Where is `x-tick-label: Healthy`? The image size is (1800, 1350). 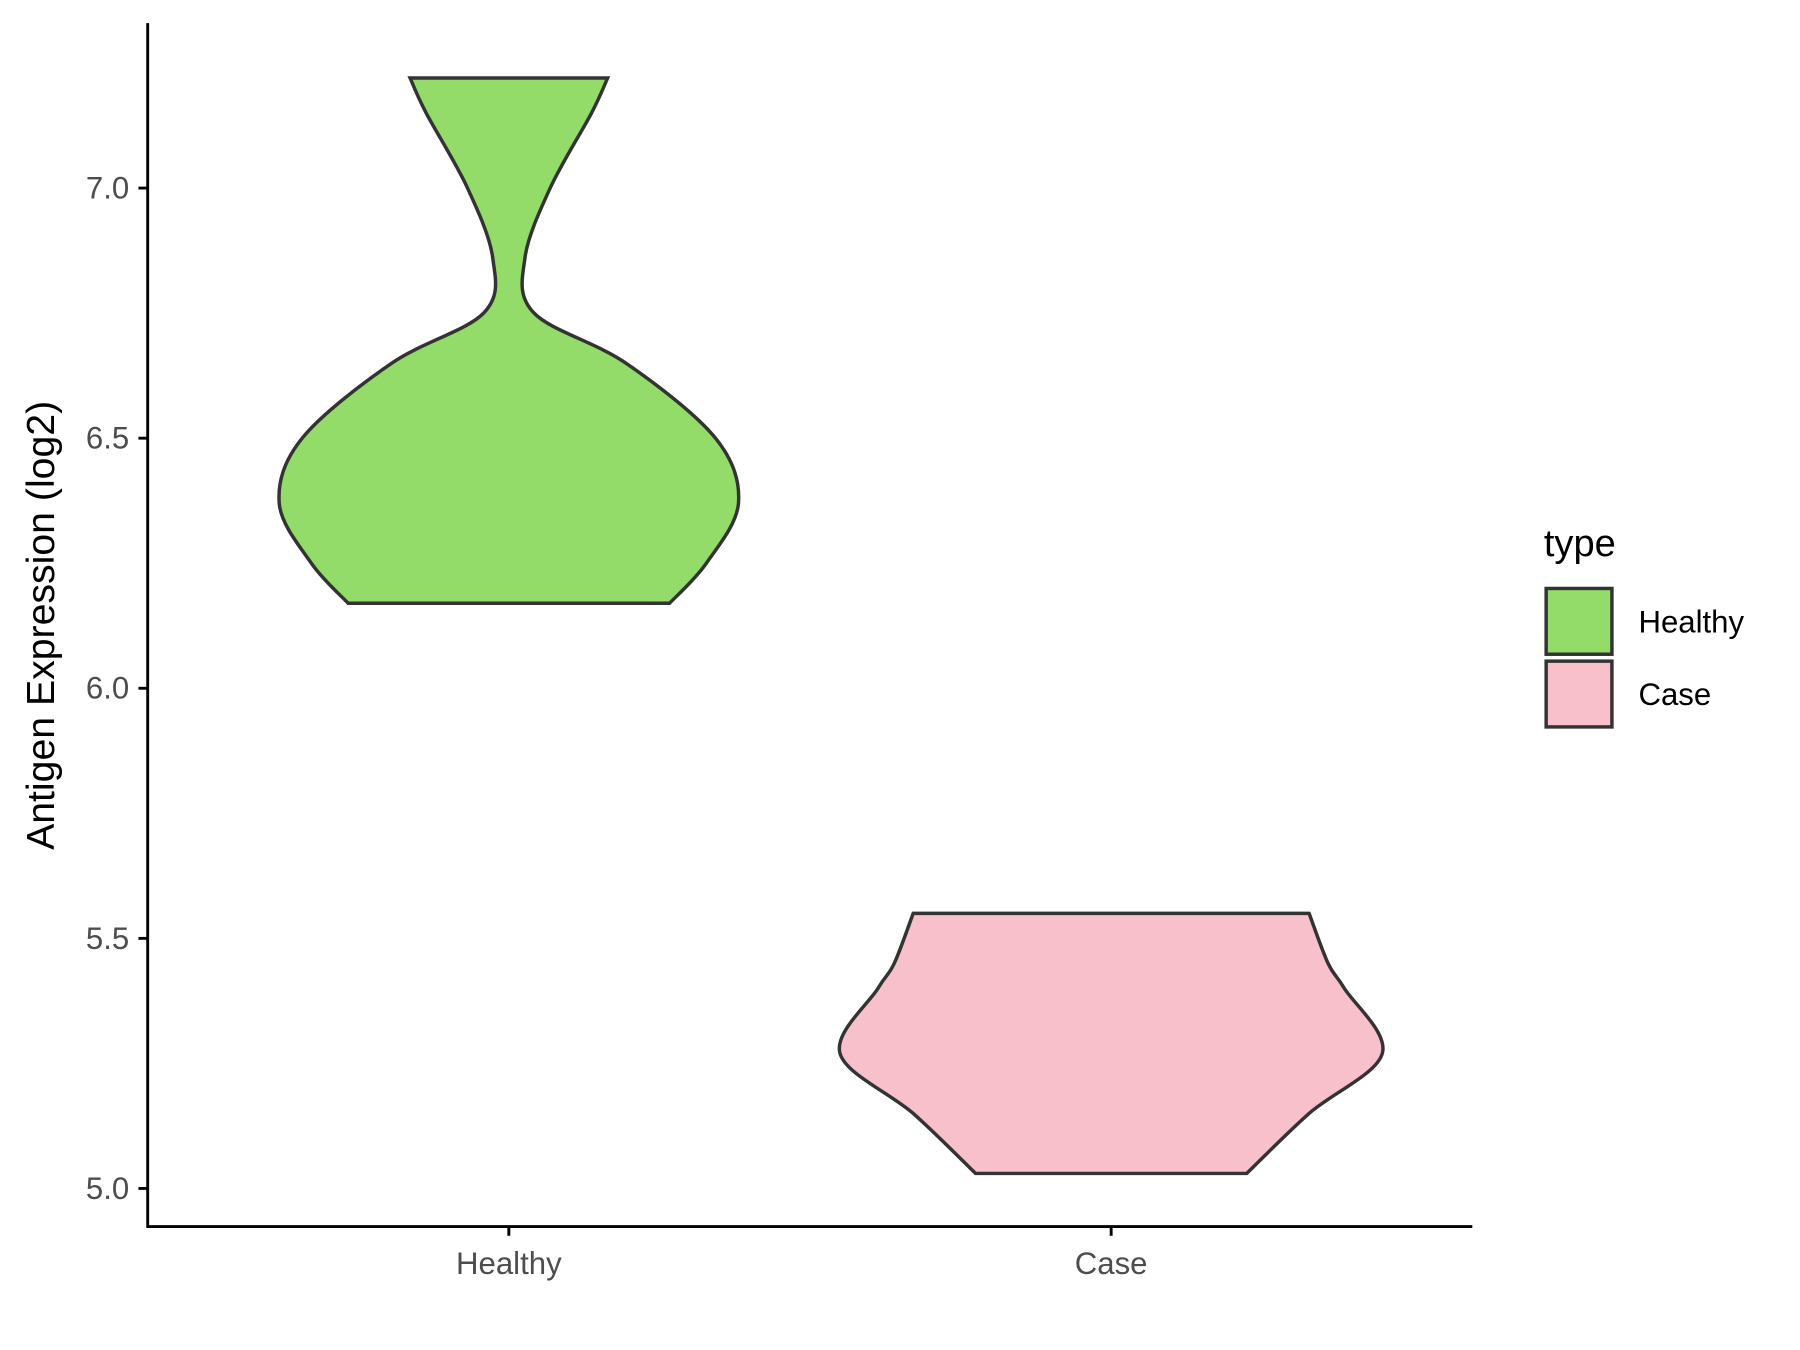 x-tick-label: Healthy is located at coordinates (509, 1263).